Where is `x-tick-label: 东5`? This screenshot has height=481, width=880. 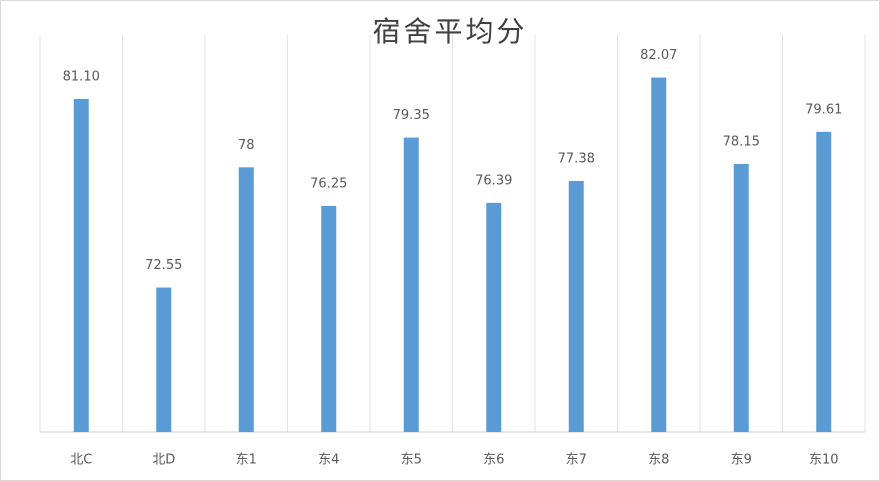
x-tick-label: 东5 is located at coordinates (411, 460).